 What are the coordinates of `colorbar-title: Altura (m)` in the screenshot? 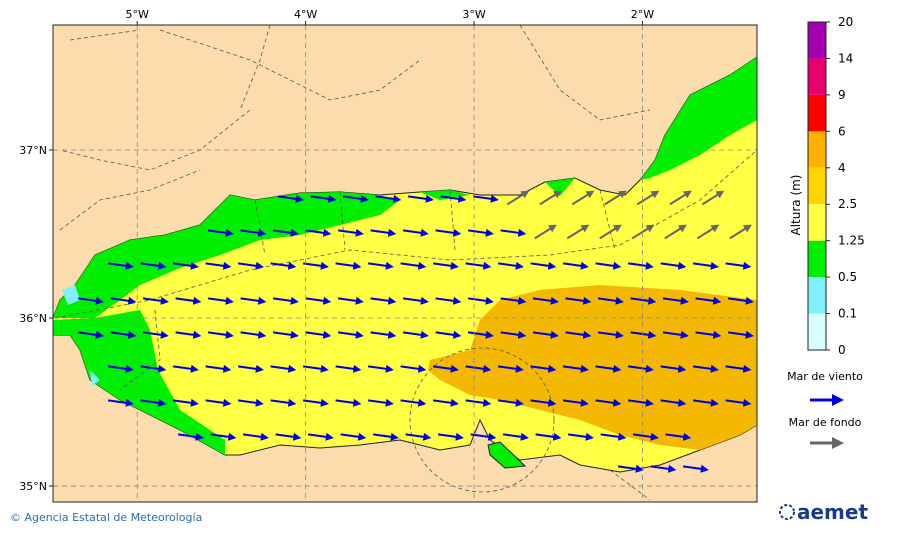 It's located at (796, 204).